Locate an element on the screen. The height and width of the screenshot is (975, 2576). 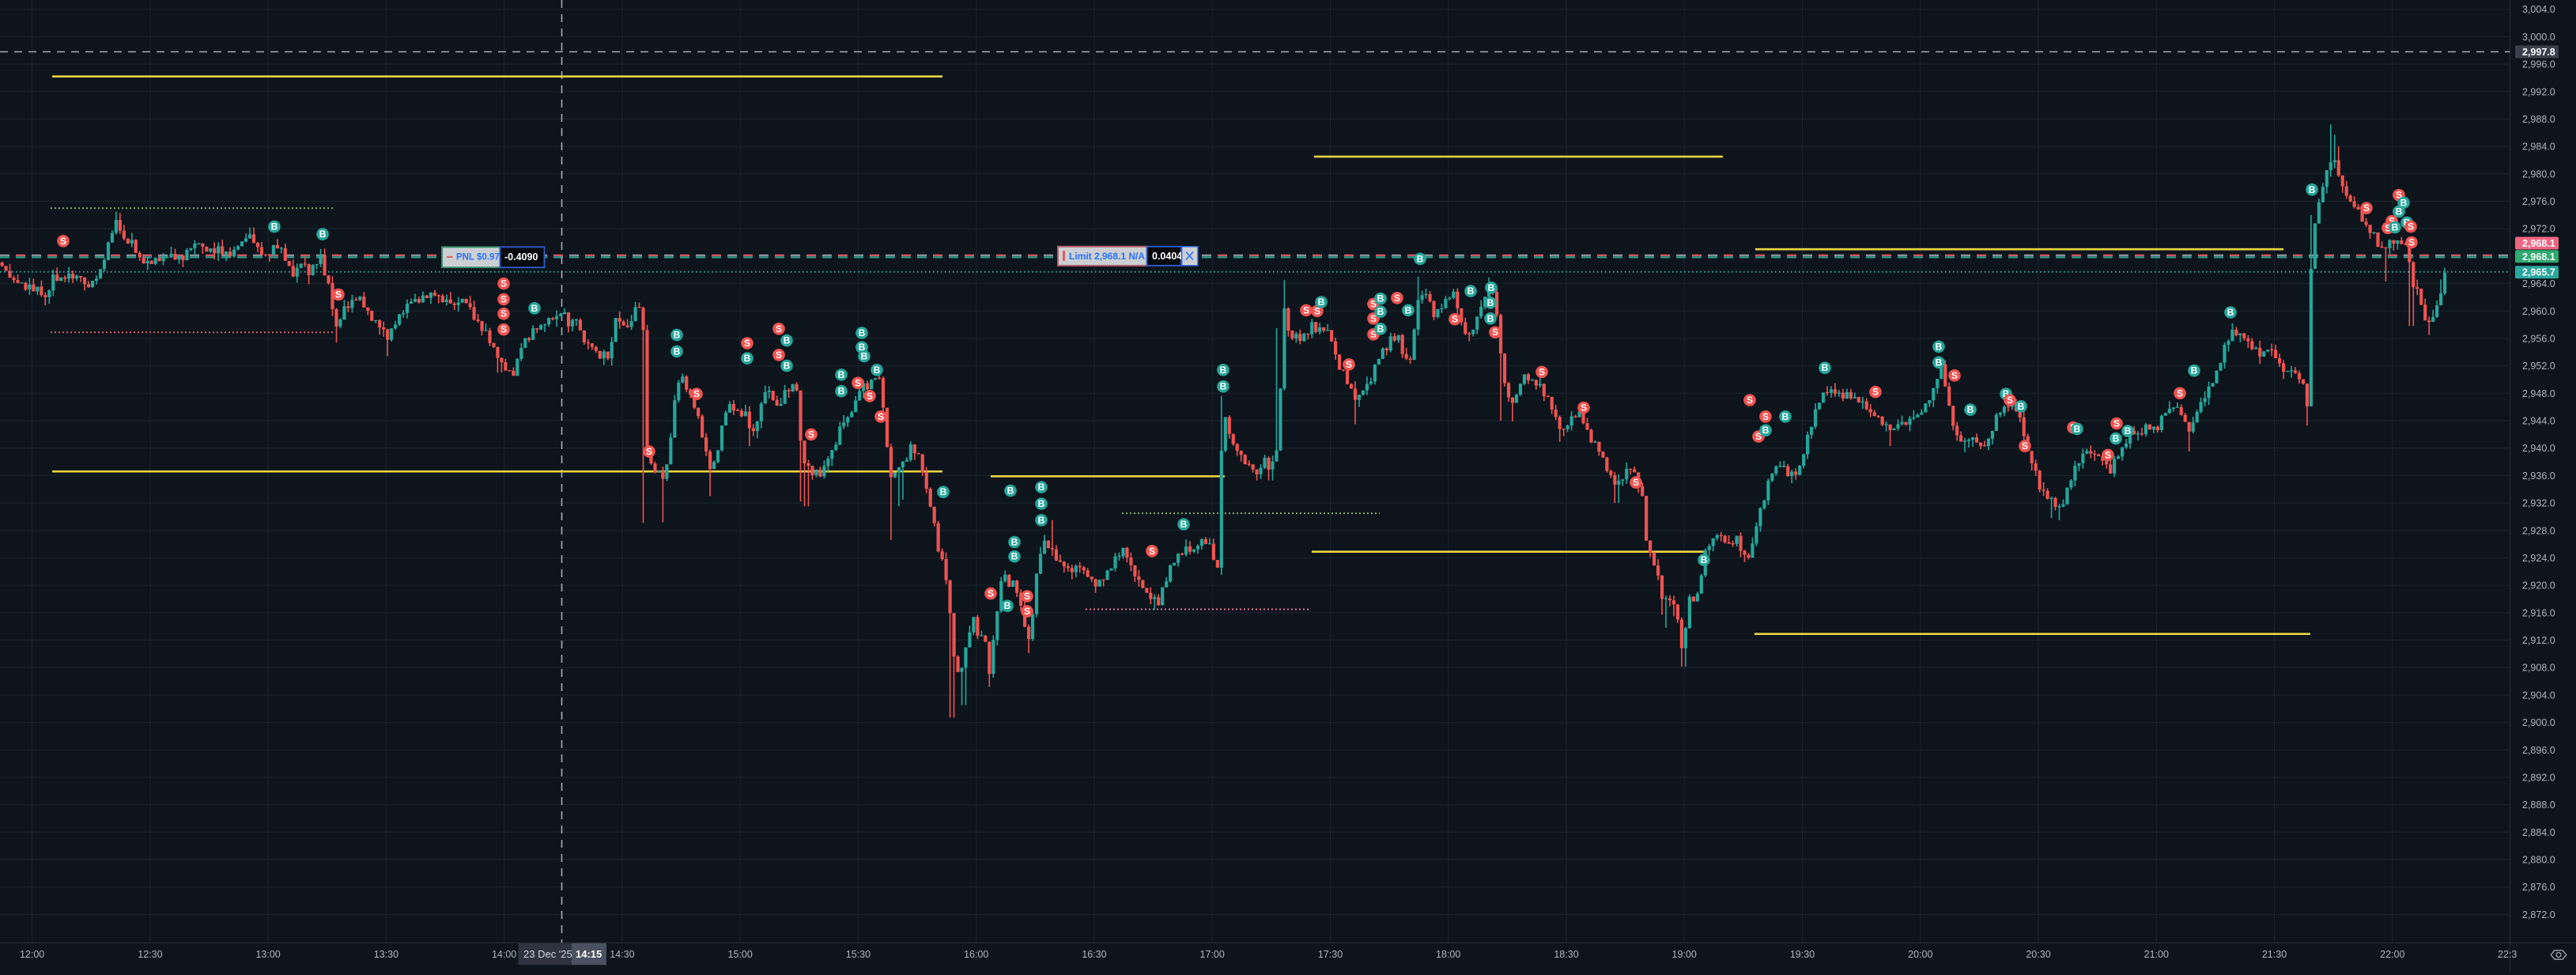
svg-text: 14:30 is located at coordinates (622, 955).